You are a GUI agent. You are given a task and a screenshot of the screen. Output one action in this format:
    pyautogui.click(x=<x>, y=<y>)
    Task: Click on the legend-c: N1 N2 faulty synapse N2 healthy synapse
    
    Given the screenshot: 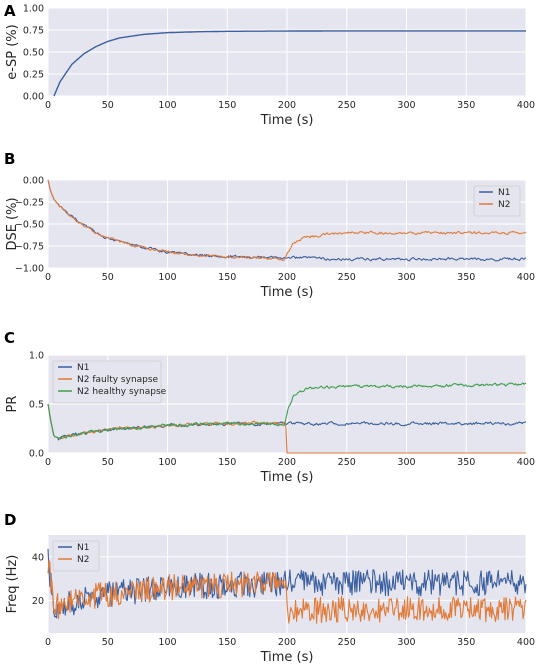 What is the action you would take?
    pyautogui.click(x=109, y=382)
    